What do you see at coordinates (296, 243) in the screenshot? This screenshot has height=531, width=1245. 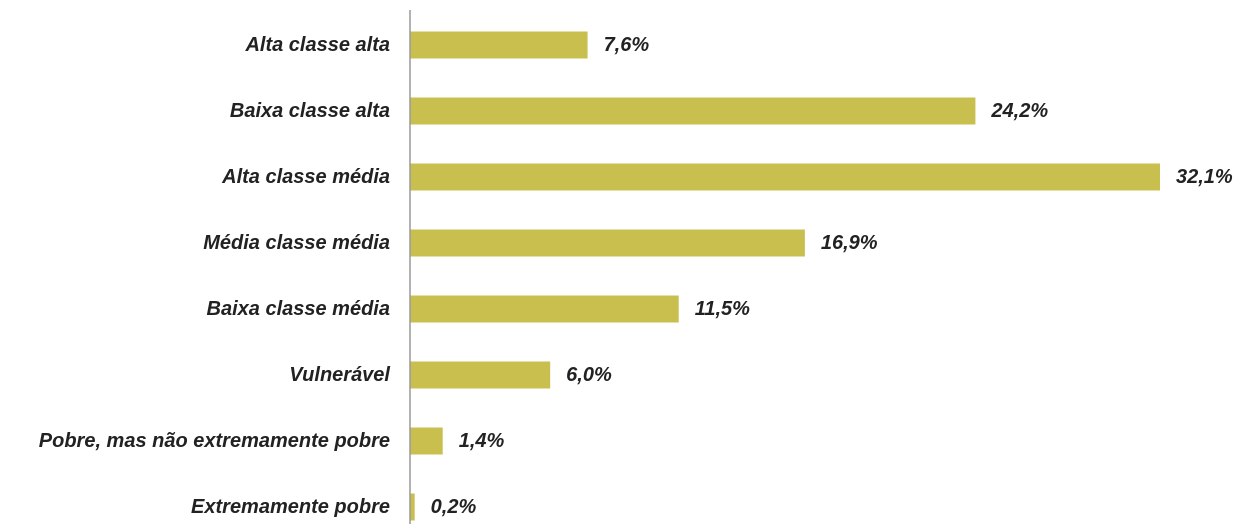 I see `category-label-3: Média classe média` at bounding box center [296, 243].